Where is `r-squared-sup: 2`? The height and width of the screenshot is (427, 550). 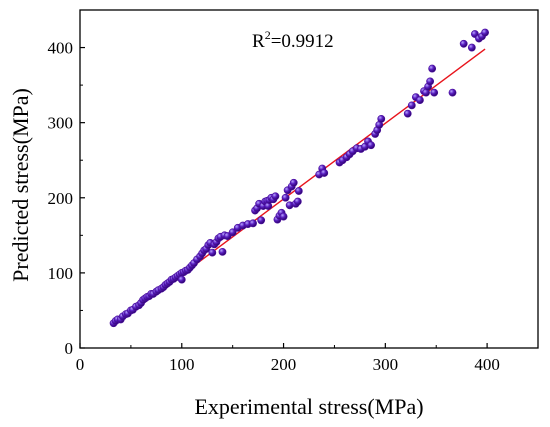 r-squared-sup: 2 is located at coordinates (268, 35).